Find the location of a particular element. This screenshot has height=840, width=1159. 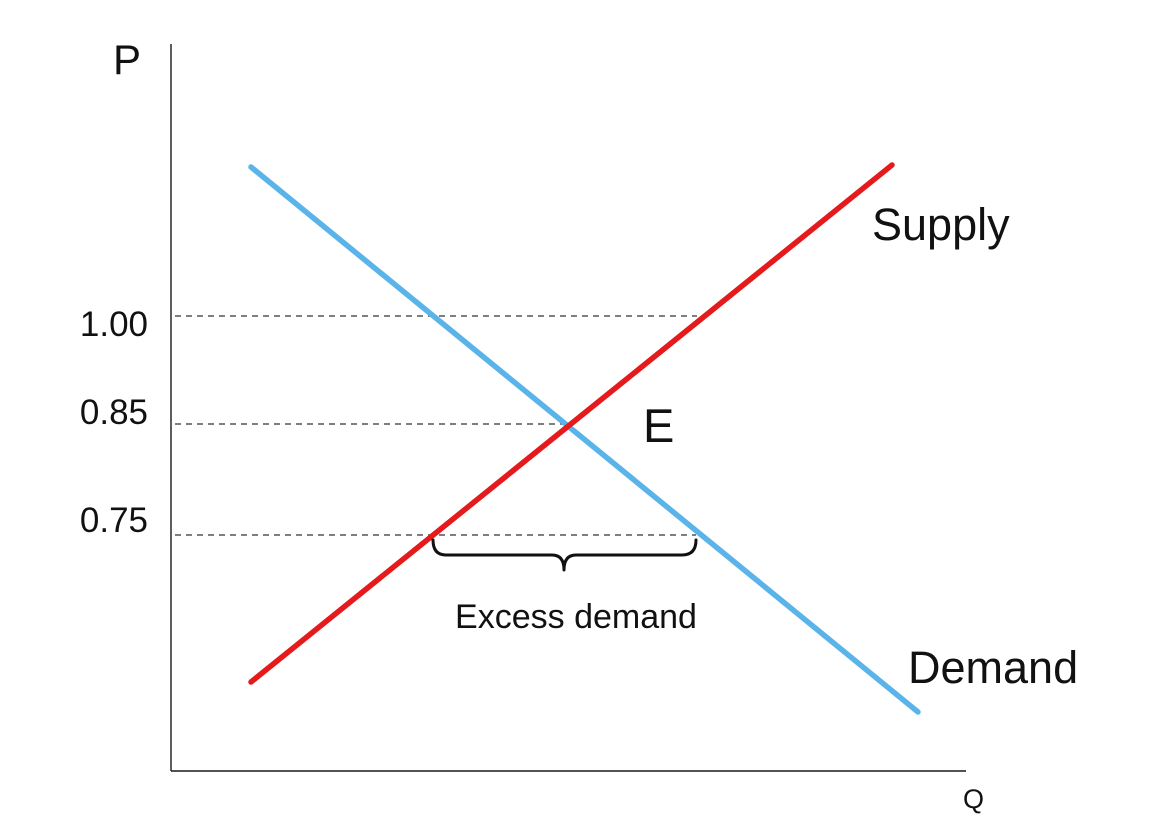

demand-label: Demand is located at coordinates (993, 667).